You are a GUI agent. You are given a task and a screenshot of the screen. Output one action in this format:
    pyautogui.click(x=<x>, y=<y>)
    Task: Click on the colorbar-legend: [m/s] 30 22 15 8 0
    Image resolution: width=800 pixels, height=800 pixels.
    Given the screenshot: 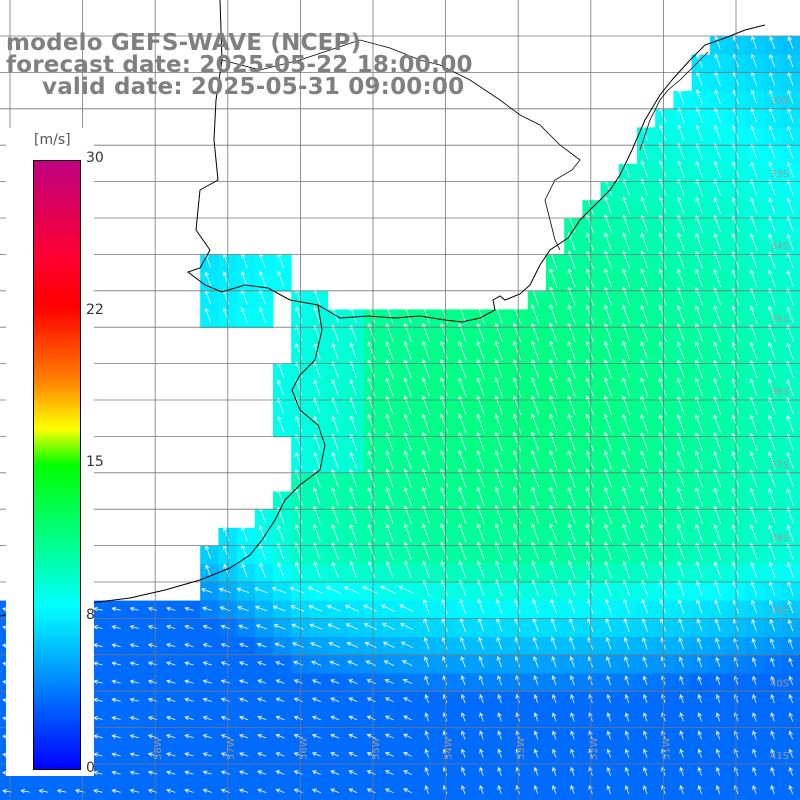 What is the action you would take?
    pyautogui.click(x=55, y=452)
    